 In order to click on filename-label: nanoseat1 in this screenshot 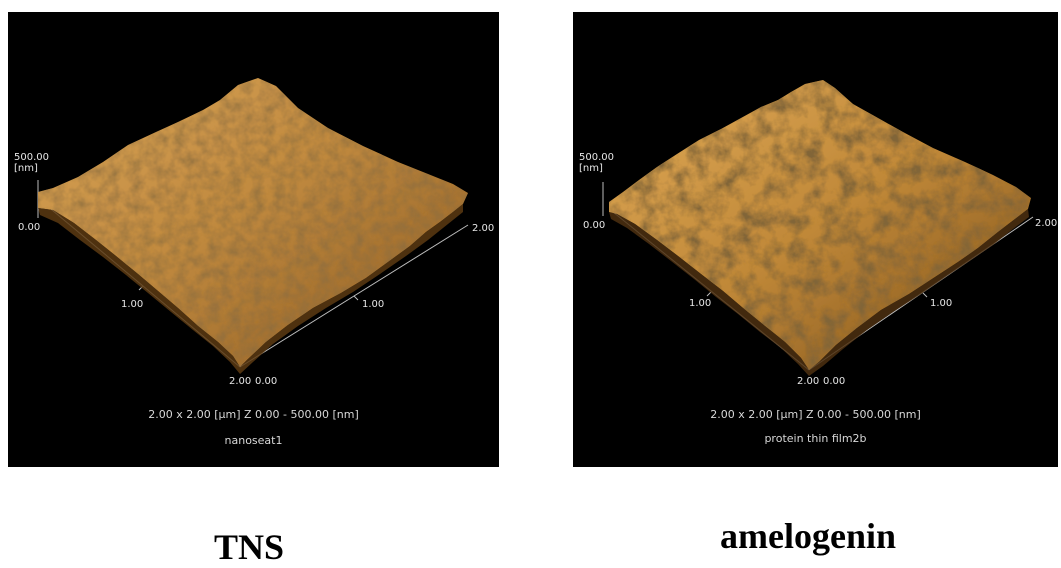, I will do `click(253, 440)`.